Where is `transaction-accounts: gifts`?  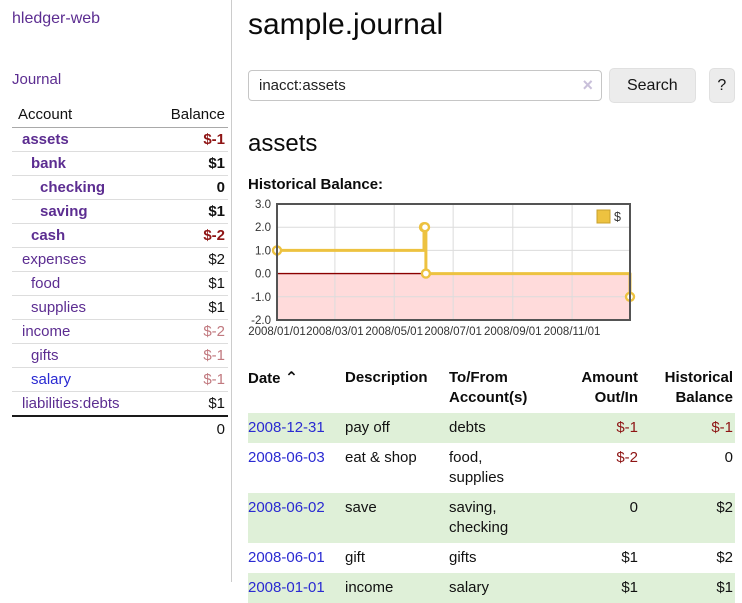 transaction-accounts: gifts is located at coordinates (463, 557).